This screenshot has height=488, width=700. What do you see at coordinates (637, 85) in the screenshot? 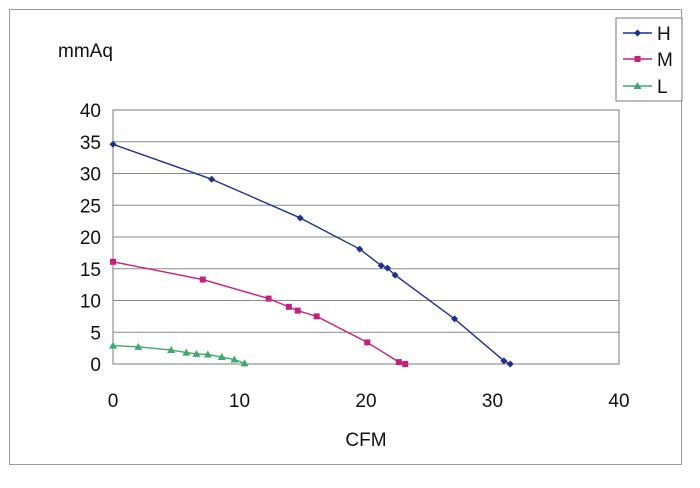
I see `legend-marker-l` at bounding box center [637, 85].